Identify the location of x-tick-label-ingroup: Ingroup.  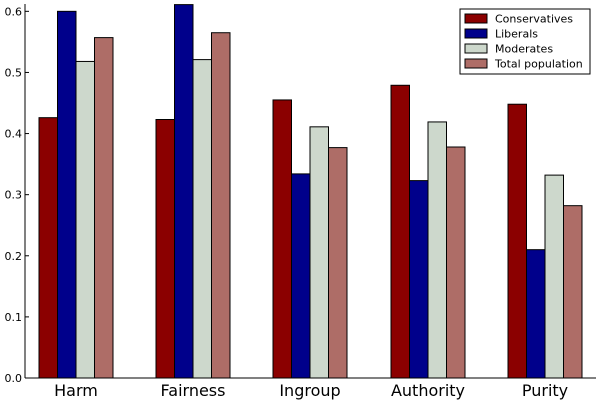
(309, 390).